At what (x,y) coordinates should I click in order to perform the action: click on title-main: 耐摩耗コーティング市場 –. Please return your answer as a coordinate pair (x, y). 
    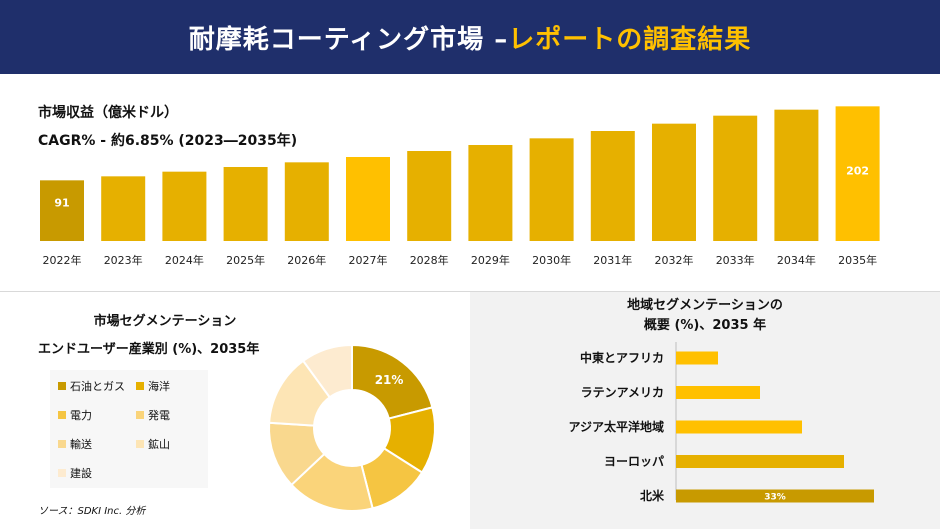
    Looking at the image, I should click on (348, 39).